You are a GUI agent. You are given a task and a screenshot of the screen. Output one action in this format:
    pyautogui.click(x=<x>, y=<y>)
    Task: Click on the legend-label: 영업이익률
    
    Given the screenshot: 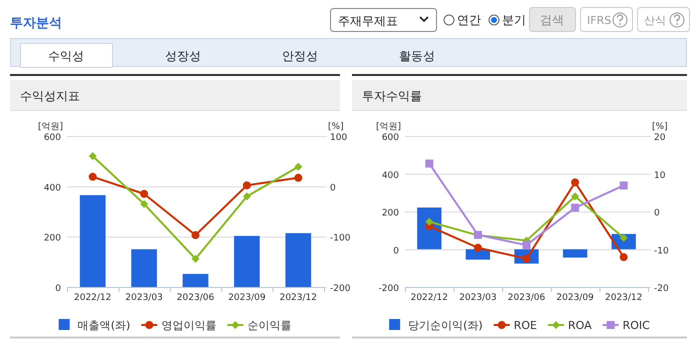 What is the action you would take?
    pyautogui.click(x=188, y=325)
    